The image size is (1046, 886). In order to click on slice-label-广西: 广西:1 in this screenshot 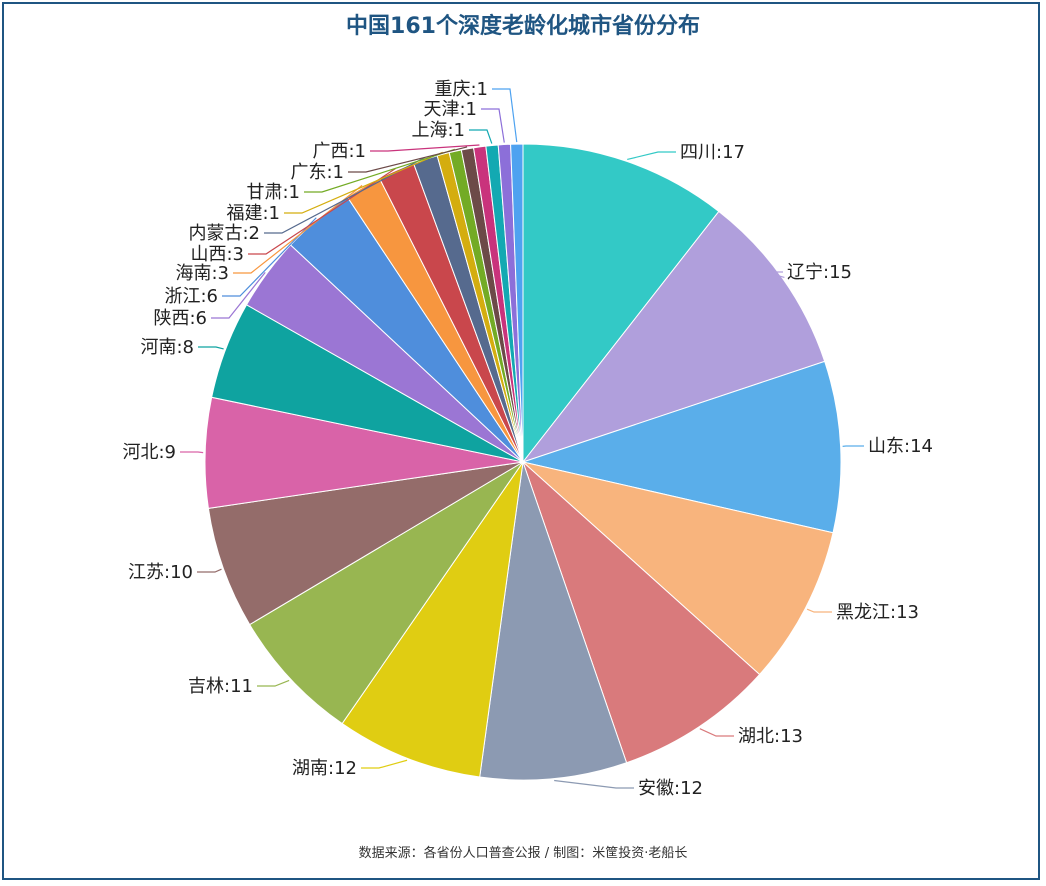, I will do `click(339, 151)`.